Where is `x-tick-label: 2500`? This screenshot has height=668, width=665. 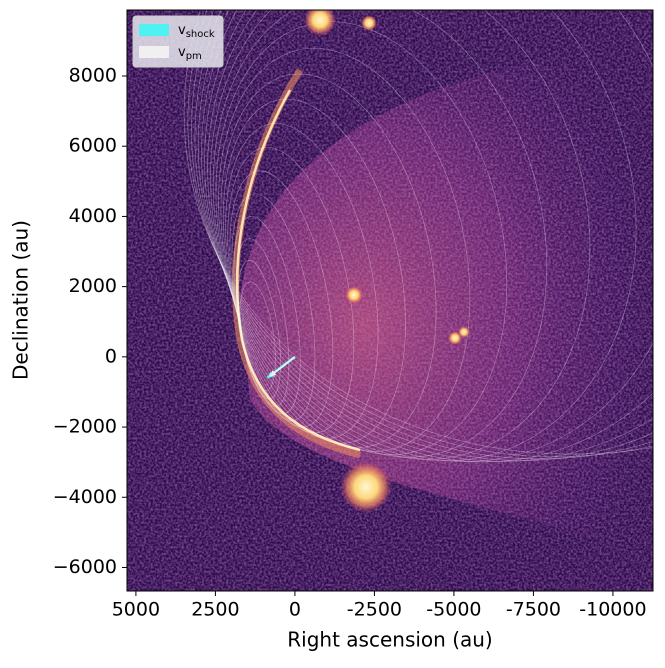
x-tick-label: 2500 is located at coordinates (215, 610).